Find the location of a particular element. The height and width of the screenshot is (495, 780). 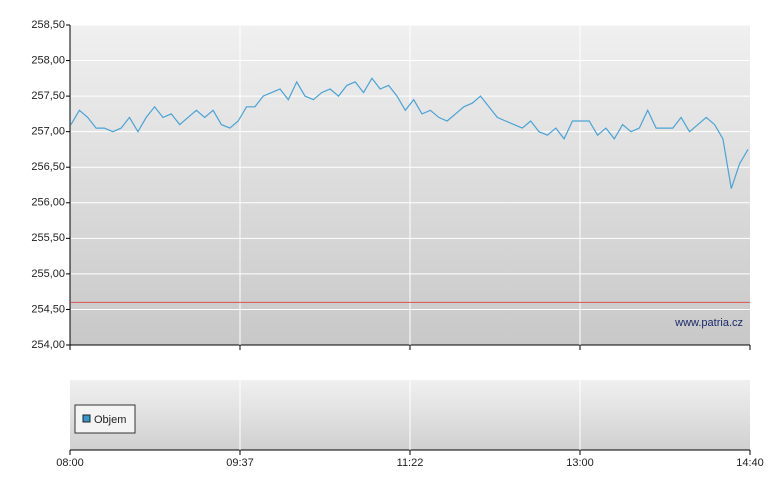

x-tick-label: 11:22 is located at coordinates (410, 463).